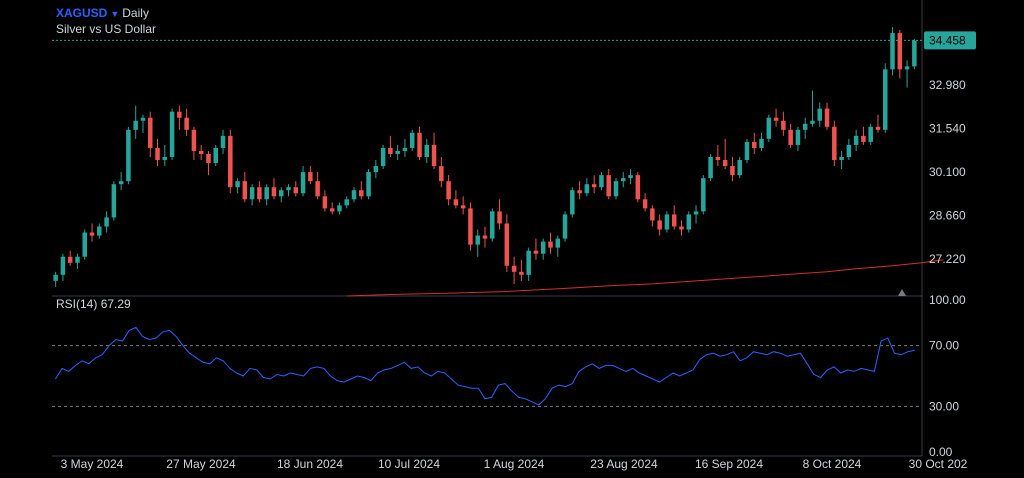 The image size is (1024, 478). What do you see at coordinates (93, 304) in the screenshot?
I see `rsi-legend: RSI(14) 67.29` at bounding box center [93, 304].